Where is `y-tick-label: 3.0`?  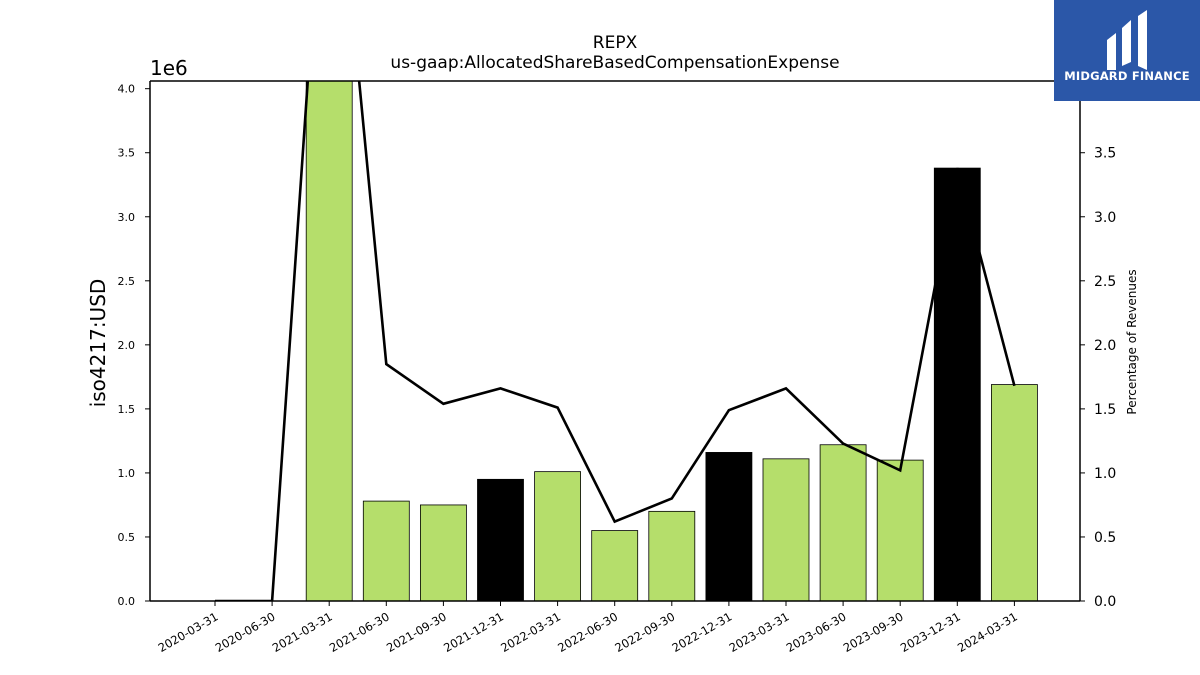 y-tick-label: 3.0 is located at coordinates (127, 217).